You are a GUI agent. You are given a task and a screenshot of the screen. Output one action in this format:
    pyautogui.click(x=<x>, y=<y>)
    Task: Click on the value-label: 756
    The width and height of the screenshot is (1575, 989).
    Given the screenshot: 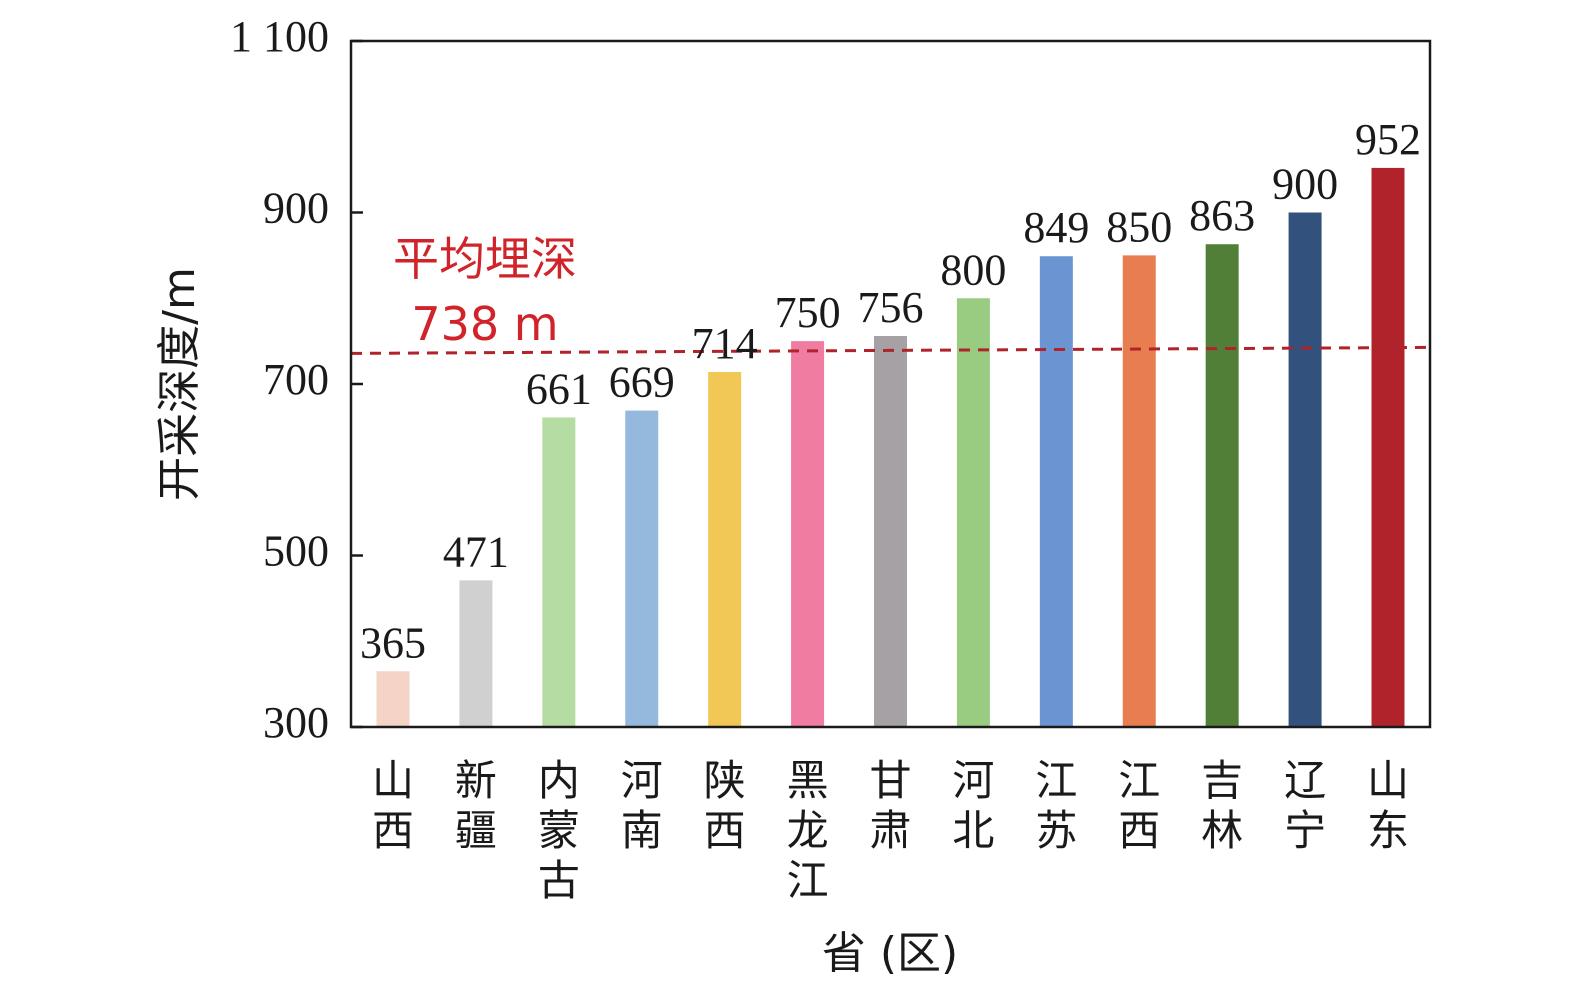 What is the action you would take?
    pyautogui.click(x=891, y=307)
    